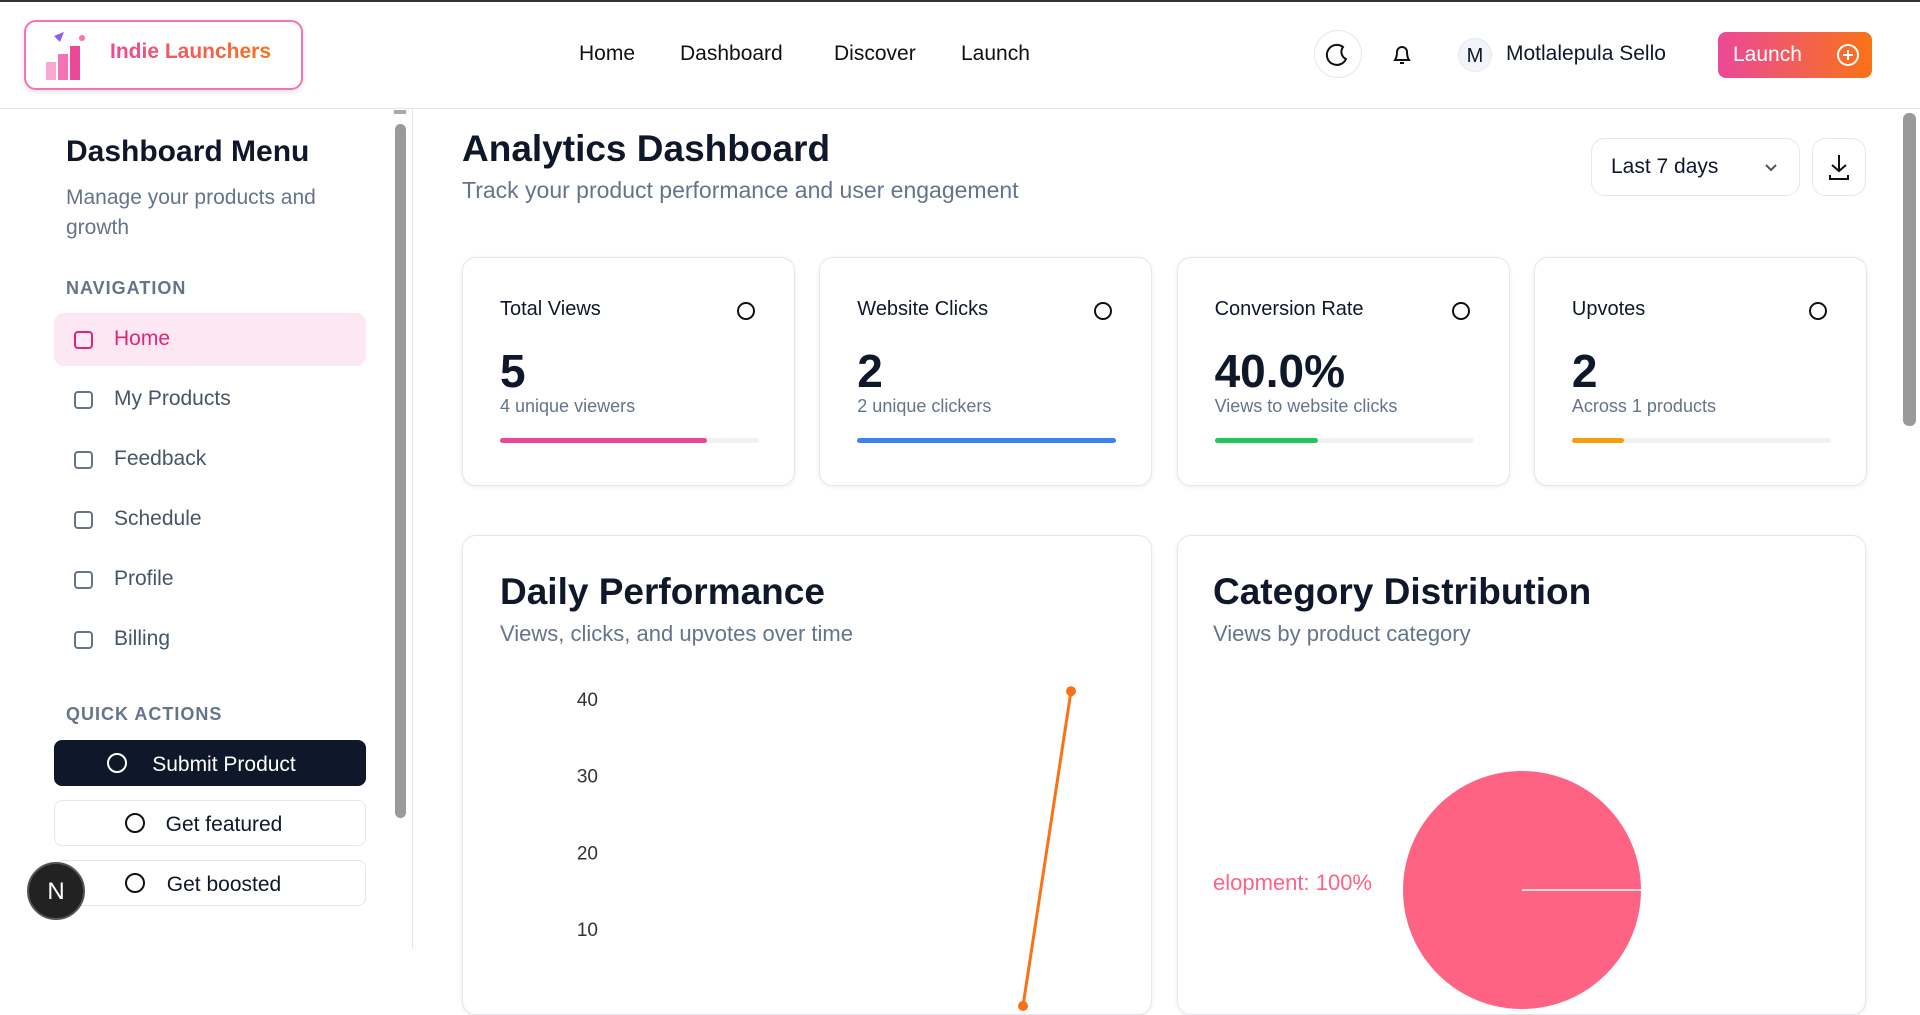 This screenshot has width=1920, height=1015. I want to click on nav-item: Billing, so click(142, 638).